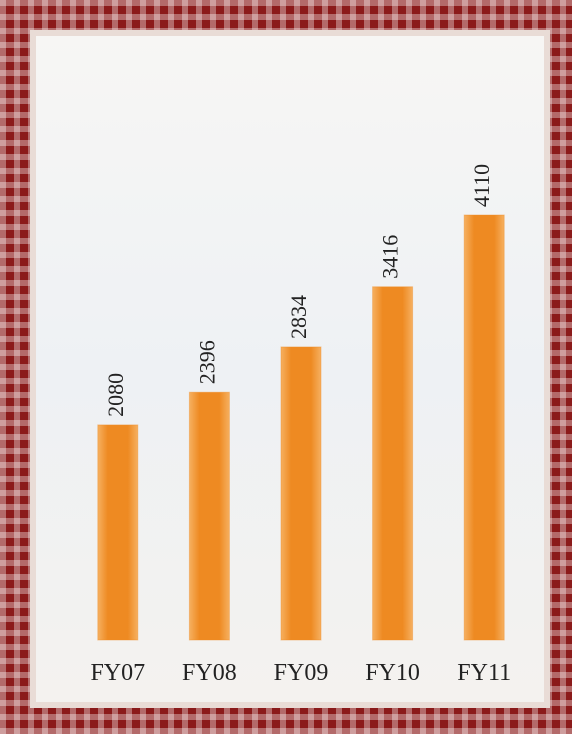 The width and height of the screenshot is (572, 734). Describe the element at coordinates (298, 317) in the screenshot. I see `data-label: 2834` at that location.